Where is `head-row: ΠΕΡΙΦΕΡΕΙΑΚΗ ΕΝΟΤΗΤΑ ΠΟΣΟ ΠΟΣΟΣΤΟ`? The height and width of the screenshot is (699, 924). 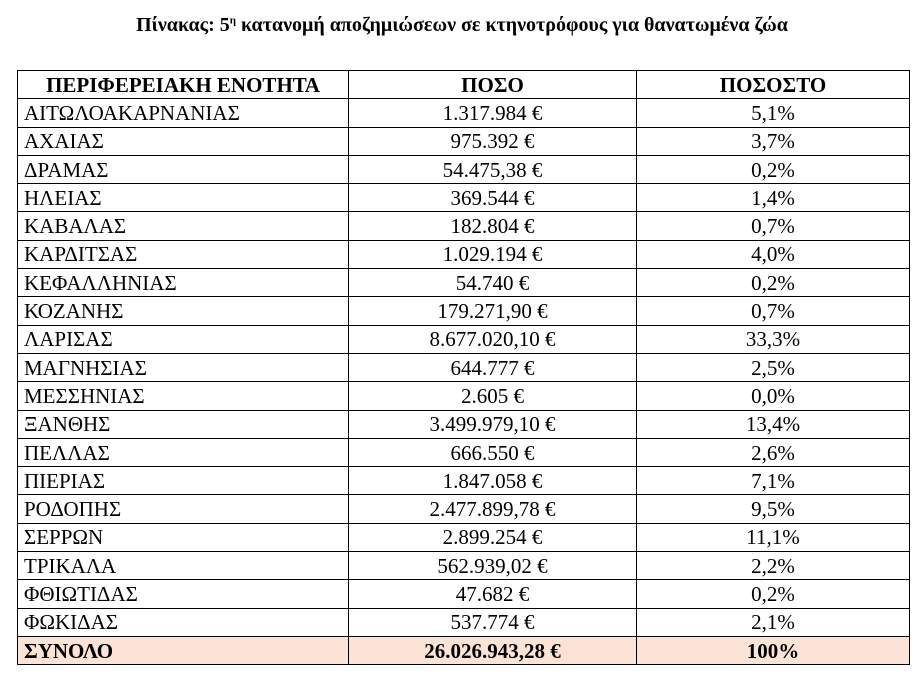
head-row: ΠΕΡΙΦΕΡΕΙΑΚΗ ΕΝΟΤΗΤΑ ΠΟΣΟ ΠΟΣΟΣΤΟ is located at coordinates (463, 84).